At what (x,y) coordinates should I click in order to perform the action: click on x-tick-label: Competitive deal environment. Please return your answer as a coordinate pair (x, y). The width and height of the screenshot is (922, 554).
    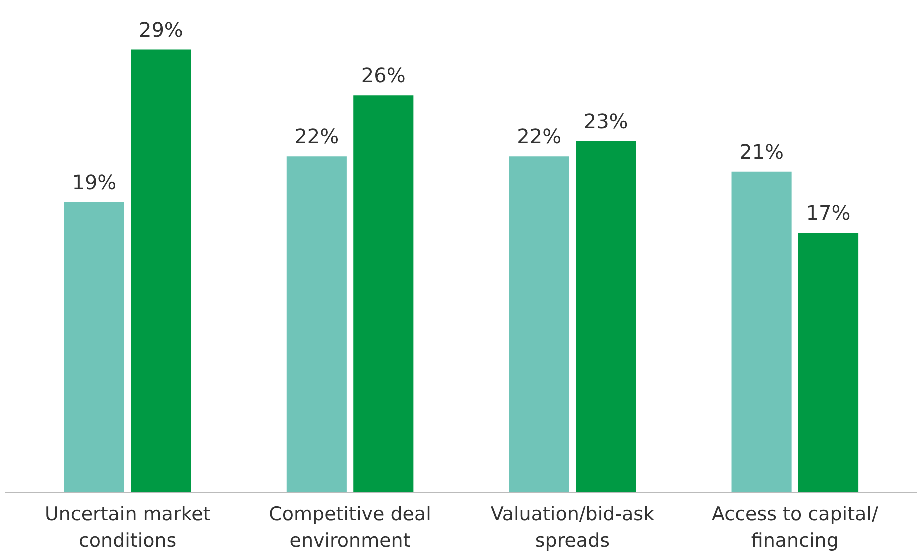
    Looking at the image, I should click on (350, 528).